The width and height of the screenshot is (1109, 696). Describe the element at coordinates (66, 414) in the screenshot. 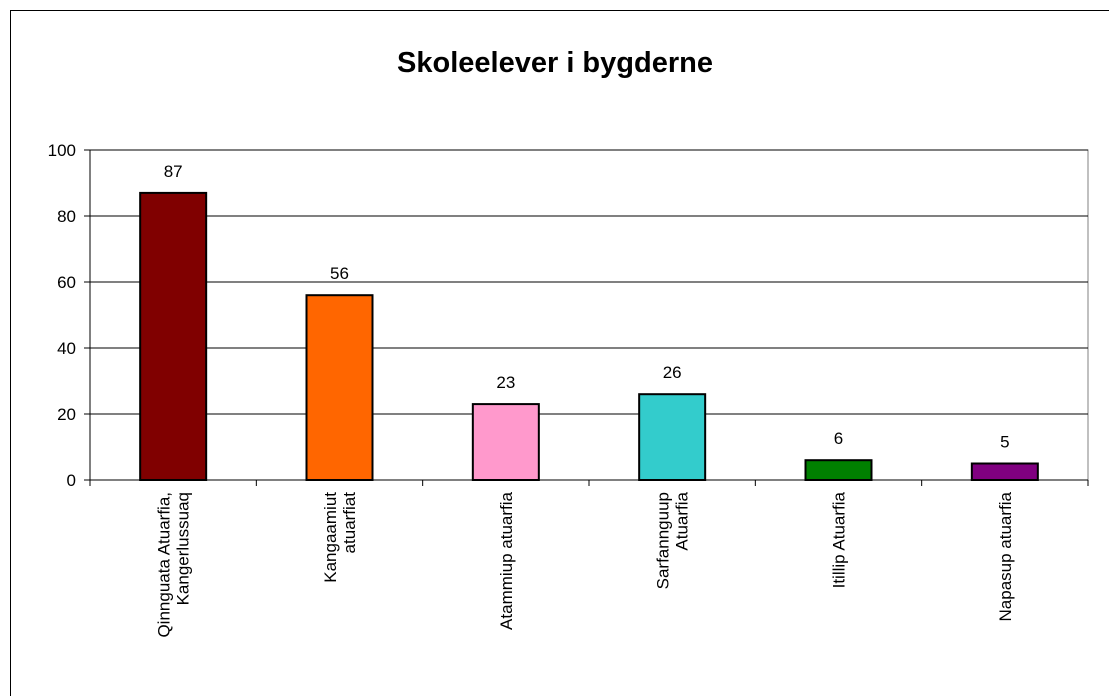

I see `y-tick-label: 20` at that location.